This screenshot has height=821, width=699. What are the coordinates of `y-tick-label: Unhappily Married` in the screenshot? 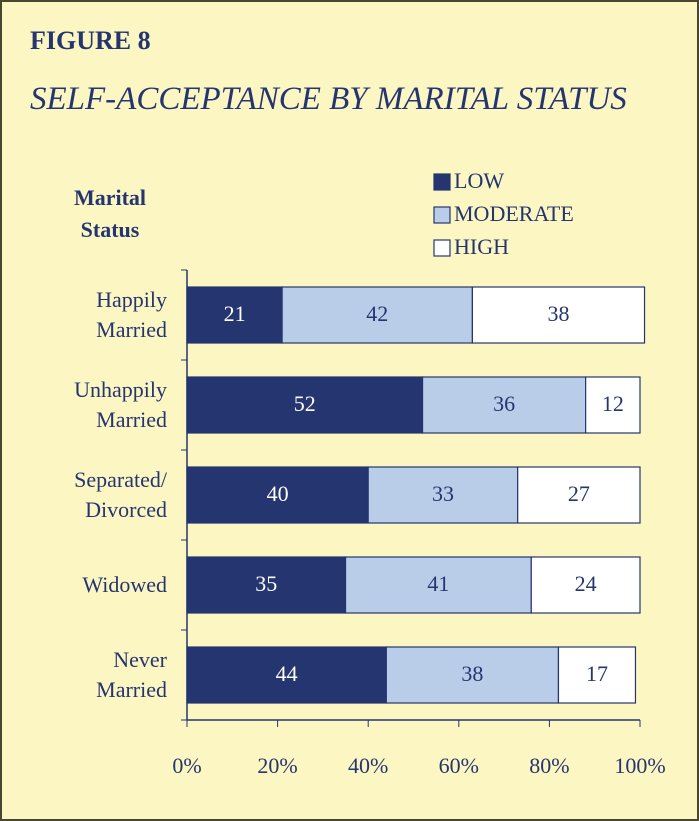 It's located at (120, 404).